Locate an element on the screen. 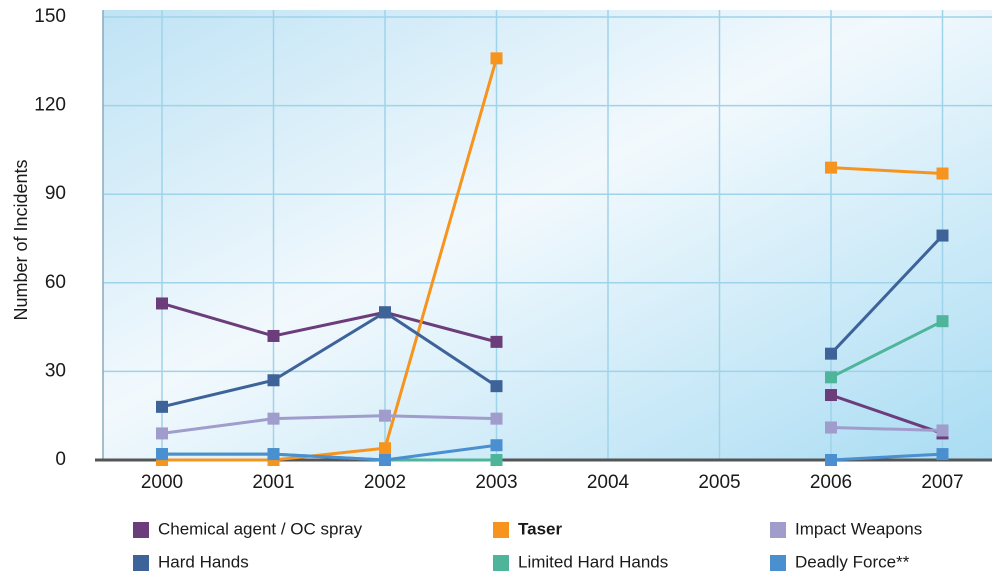 The width and height of the screenshot is (992, 577). y-tick-label: 150 is located at coordinates (50, 16).